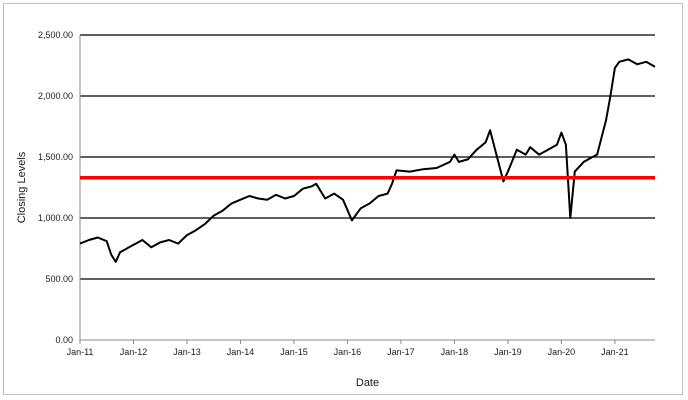 This screenshot has width=688, height=400. What do you see at coordinates (55, 157) in the screenshot?
I see `y-tick-label: 1,500.00` at bounding box center [55, 157].